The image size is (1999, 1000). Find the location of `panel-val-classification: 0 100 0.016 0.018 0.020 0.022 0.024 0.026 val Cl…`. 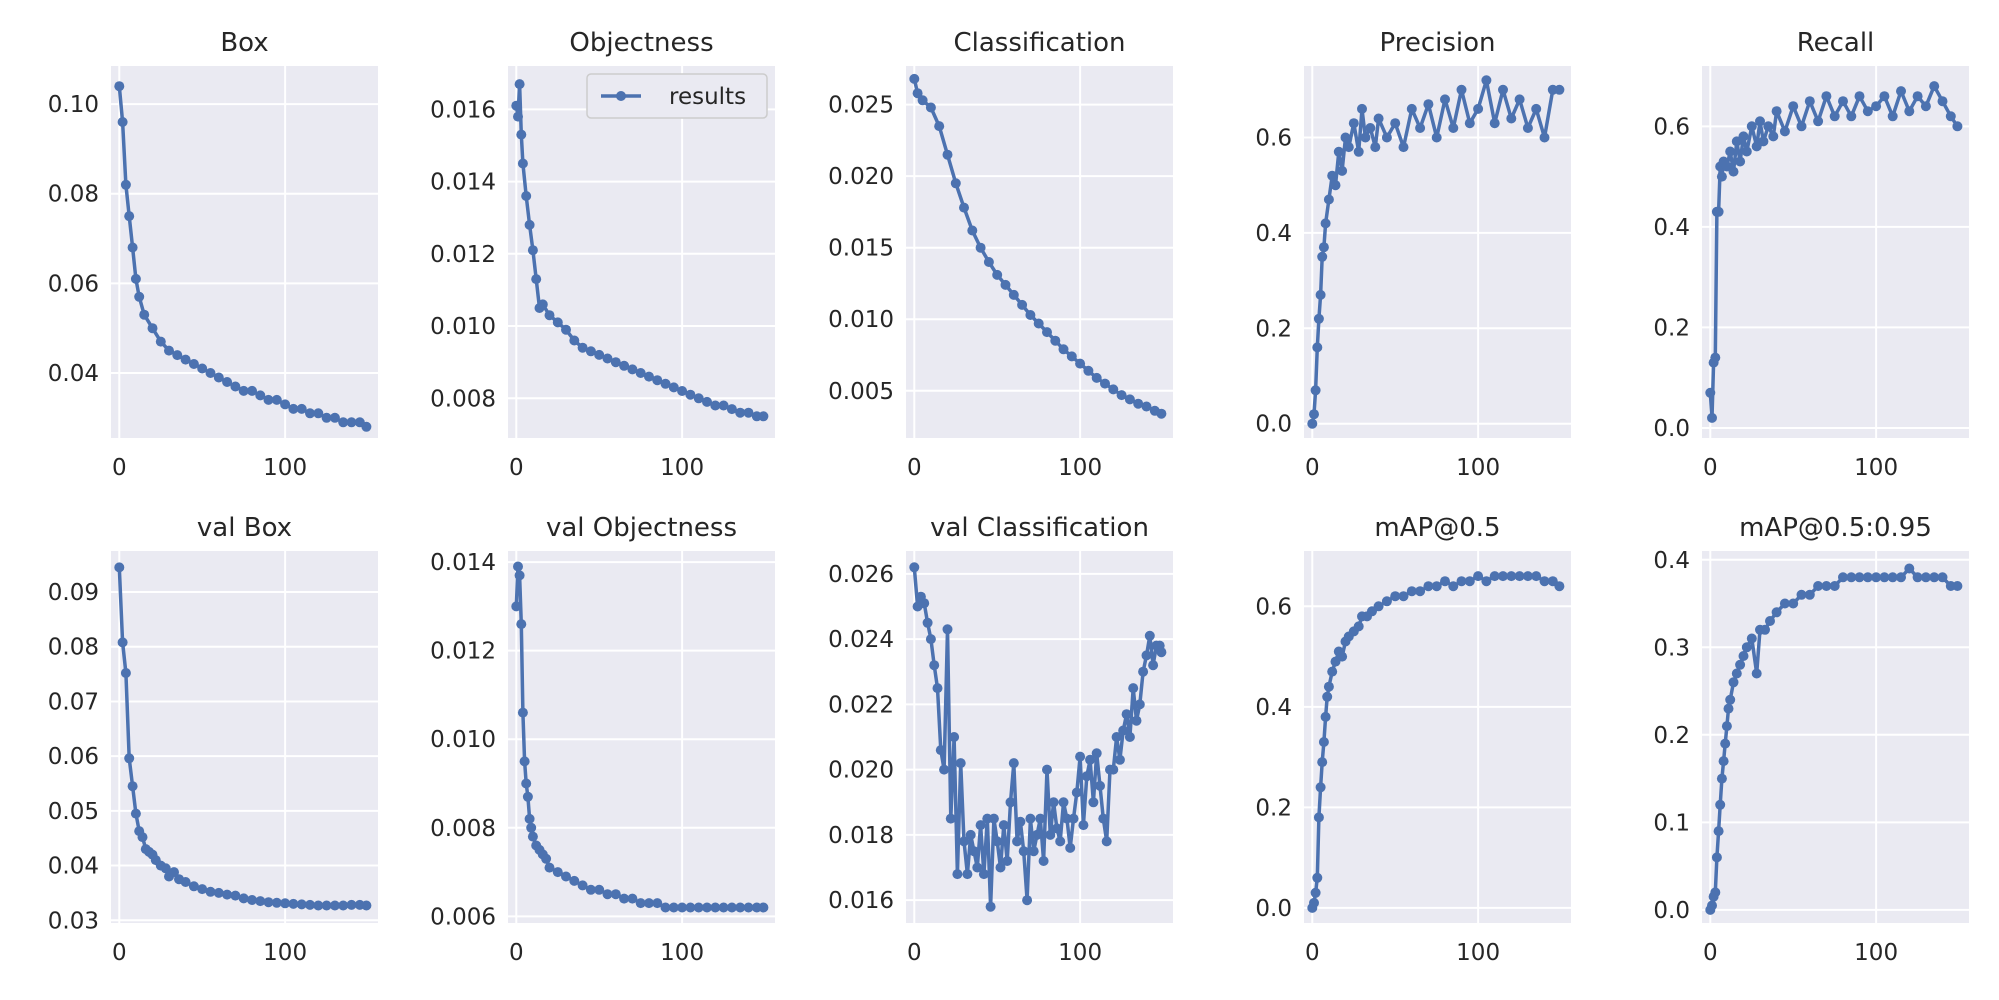

panel-val-classification: 0 100 0.016 0.018 0.020 0.022 0.024 0.026 val Cl… is located at coordinates (1000, 739).